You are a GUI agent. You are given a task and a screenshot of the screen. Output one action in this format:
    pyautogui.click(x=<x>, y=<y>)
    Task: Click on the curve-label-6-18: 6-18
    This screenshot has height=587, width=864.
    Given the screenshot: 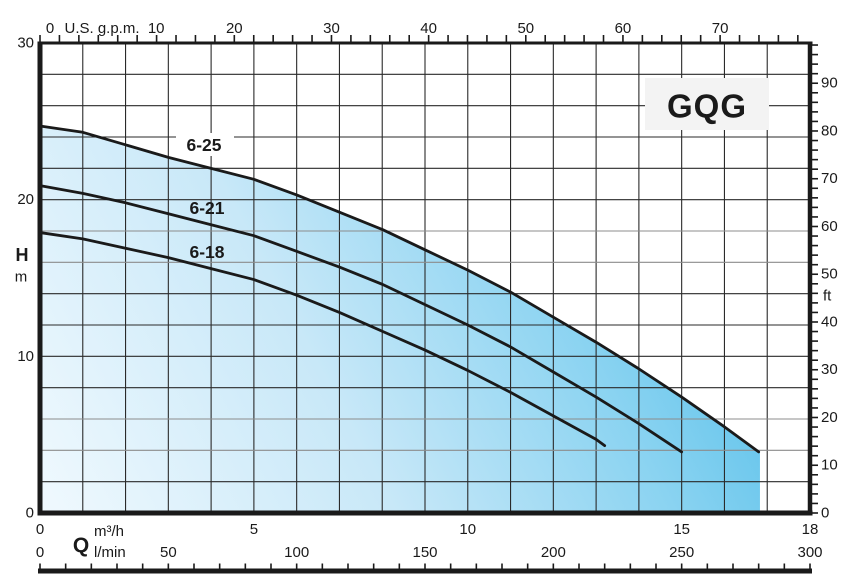 What is the action you would take?
    pyautogui.click(x=206, y=252)
    